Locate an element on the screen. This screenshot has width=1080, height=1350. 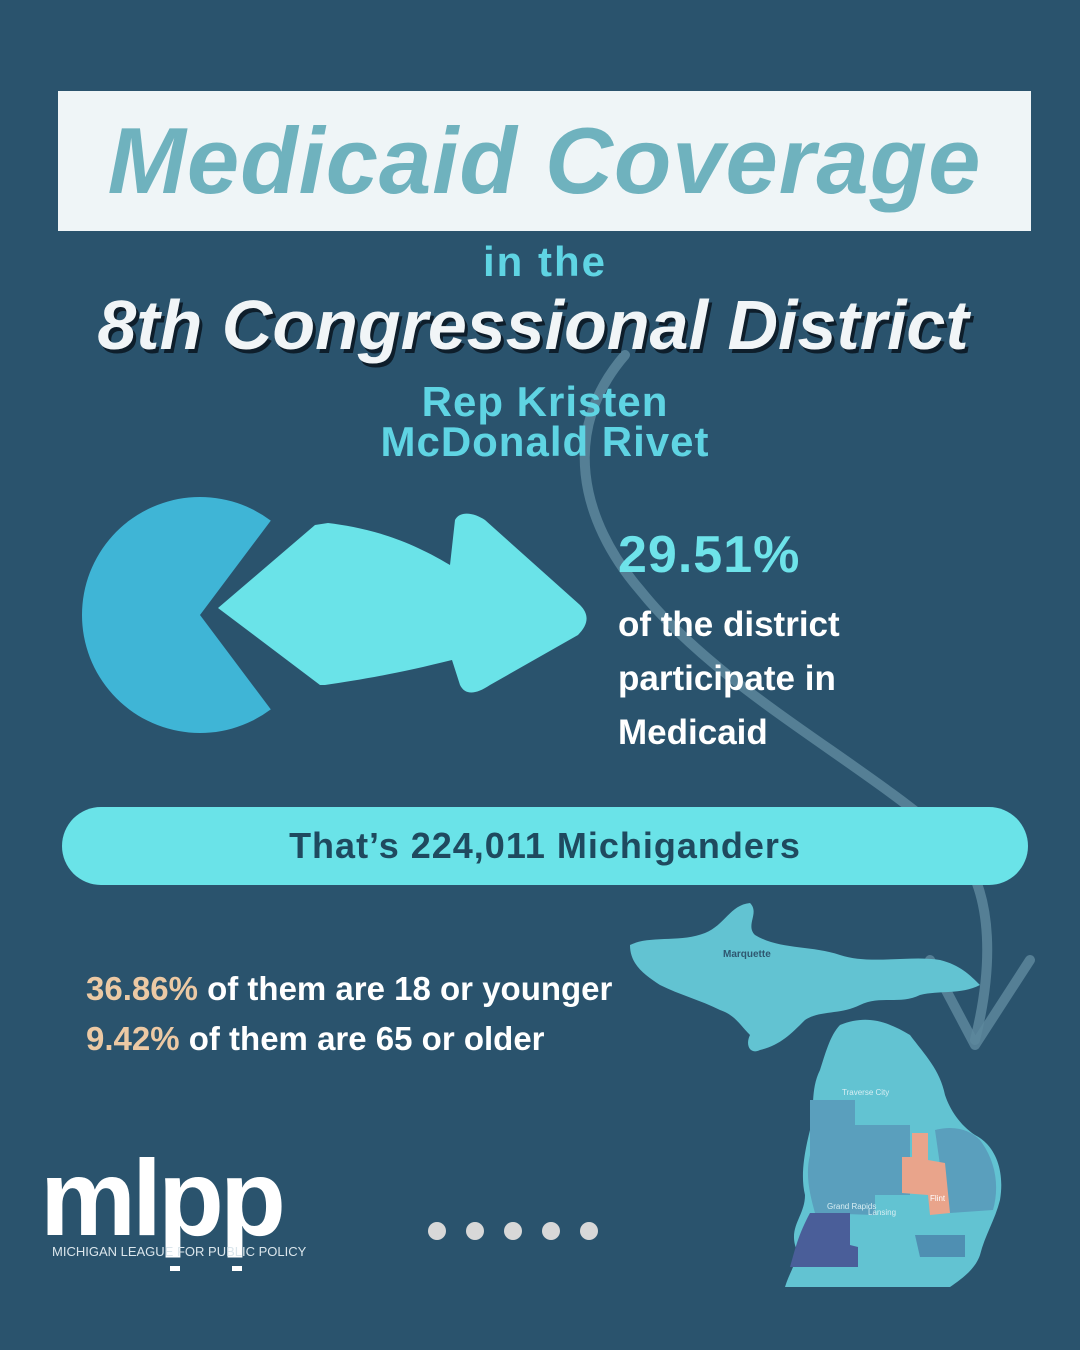
map-label-traverse-city: Traverse City is located at coordinates (865, 1092).